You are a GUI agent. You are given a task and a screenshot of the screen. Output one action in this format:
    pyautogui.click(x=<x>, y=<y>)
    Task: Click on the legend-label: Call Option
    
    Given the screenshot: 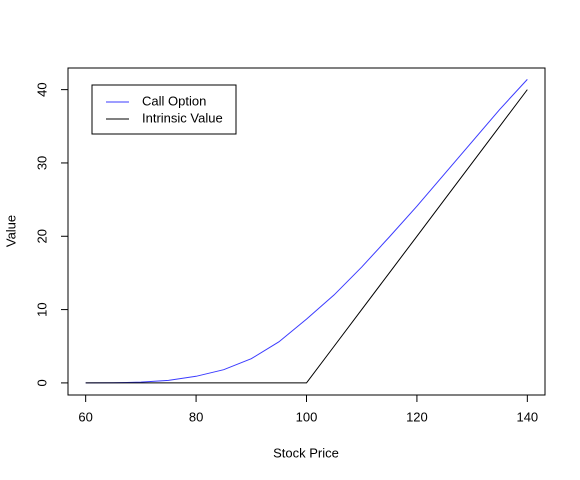 What is the action you would take?
    pyautogui.click(x=174, y=100)
    